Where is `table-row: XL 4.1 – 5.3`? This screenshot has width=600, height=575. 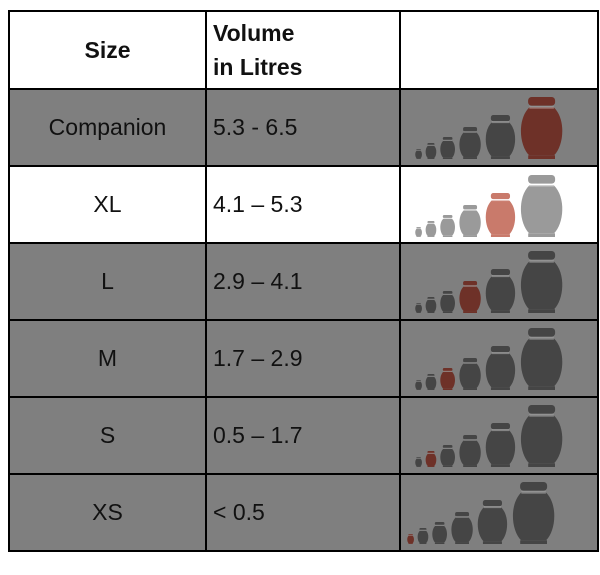 table-row: XL 4.1 – 5.3 is located at coordinates (303, 204).